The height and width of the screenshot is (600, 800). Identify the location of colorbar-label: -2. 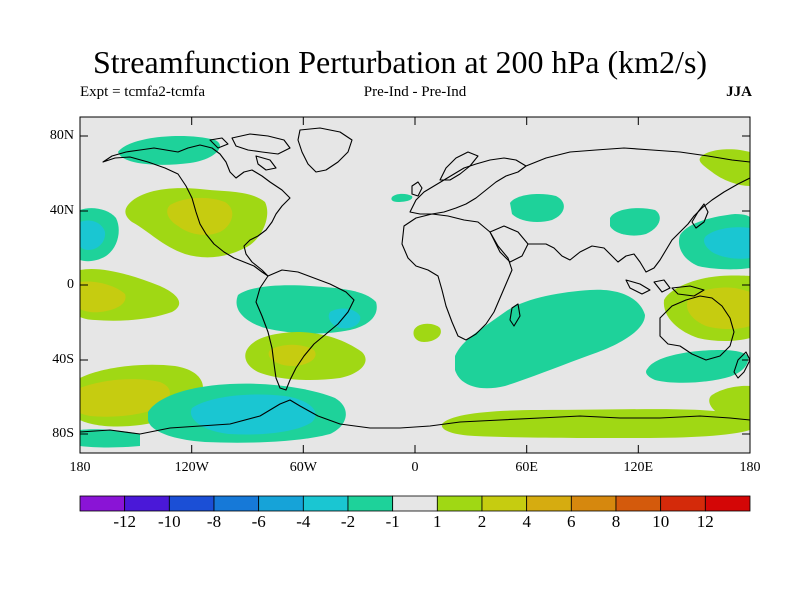
(348, 521).